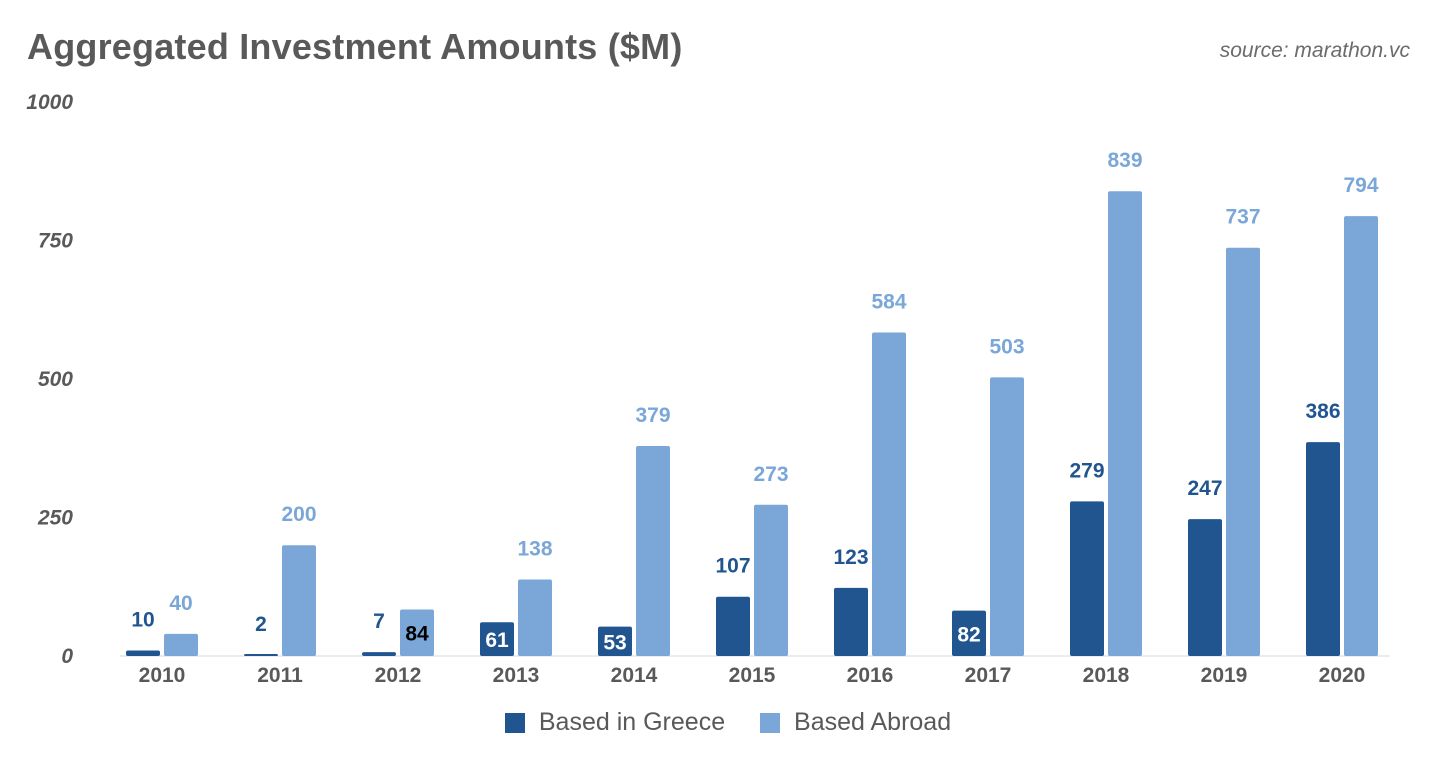  I want to click on x-tick-label: 2010, so click(162, 675).